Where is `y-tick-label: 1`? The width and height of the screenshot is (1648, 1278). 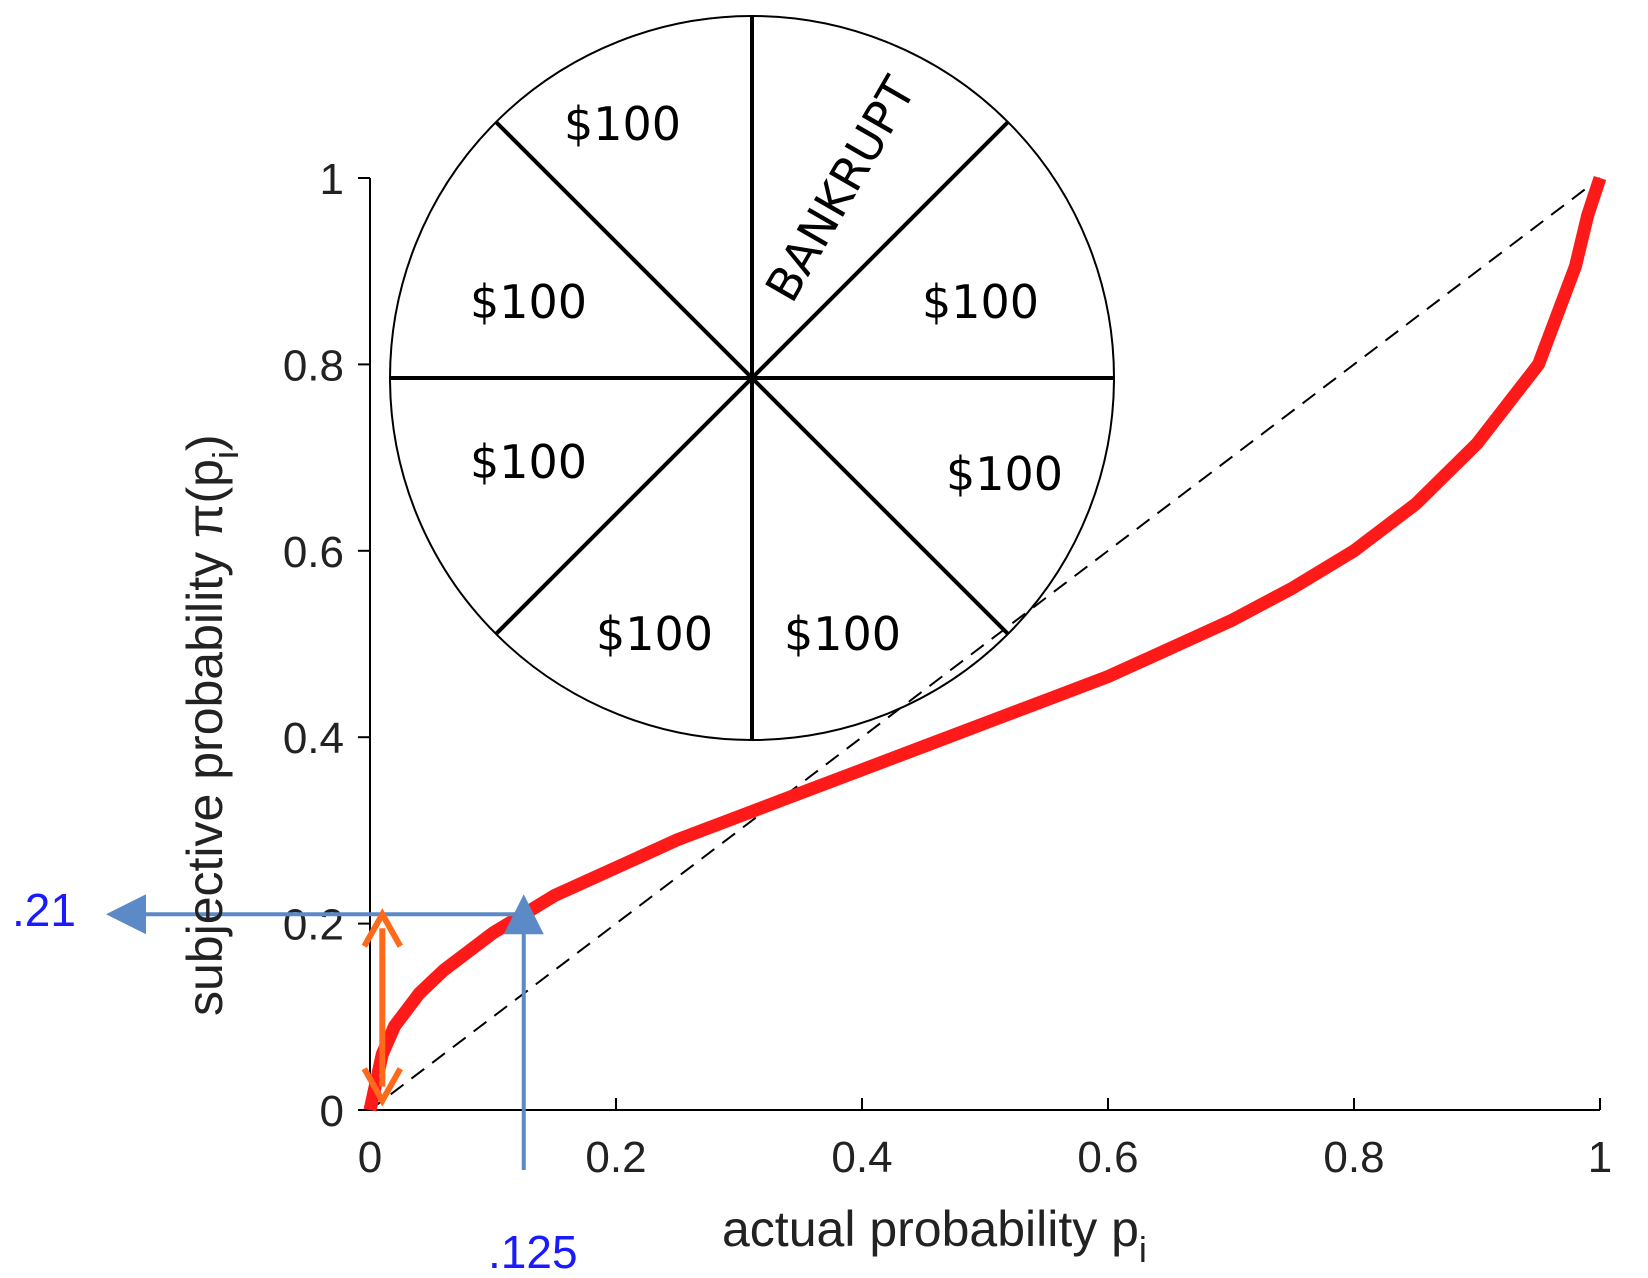
y-tick-label: 1 is located at coordinates (332, 179).